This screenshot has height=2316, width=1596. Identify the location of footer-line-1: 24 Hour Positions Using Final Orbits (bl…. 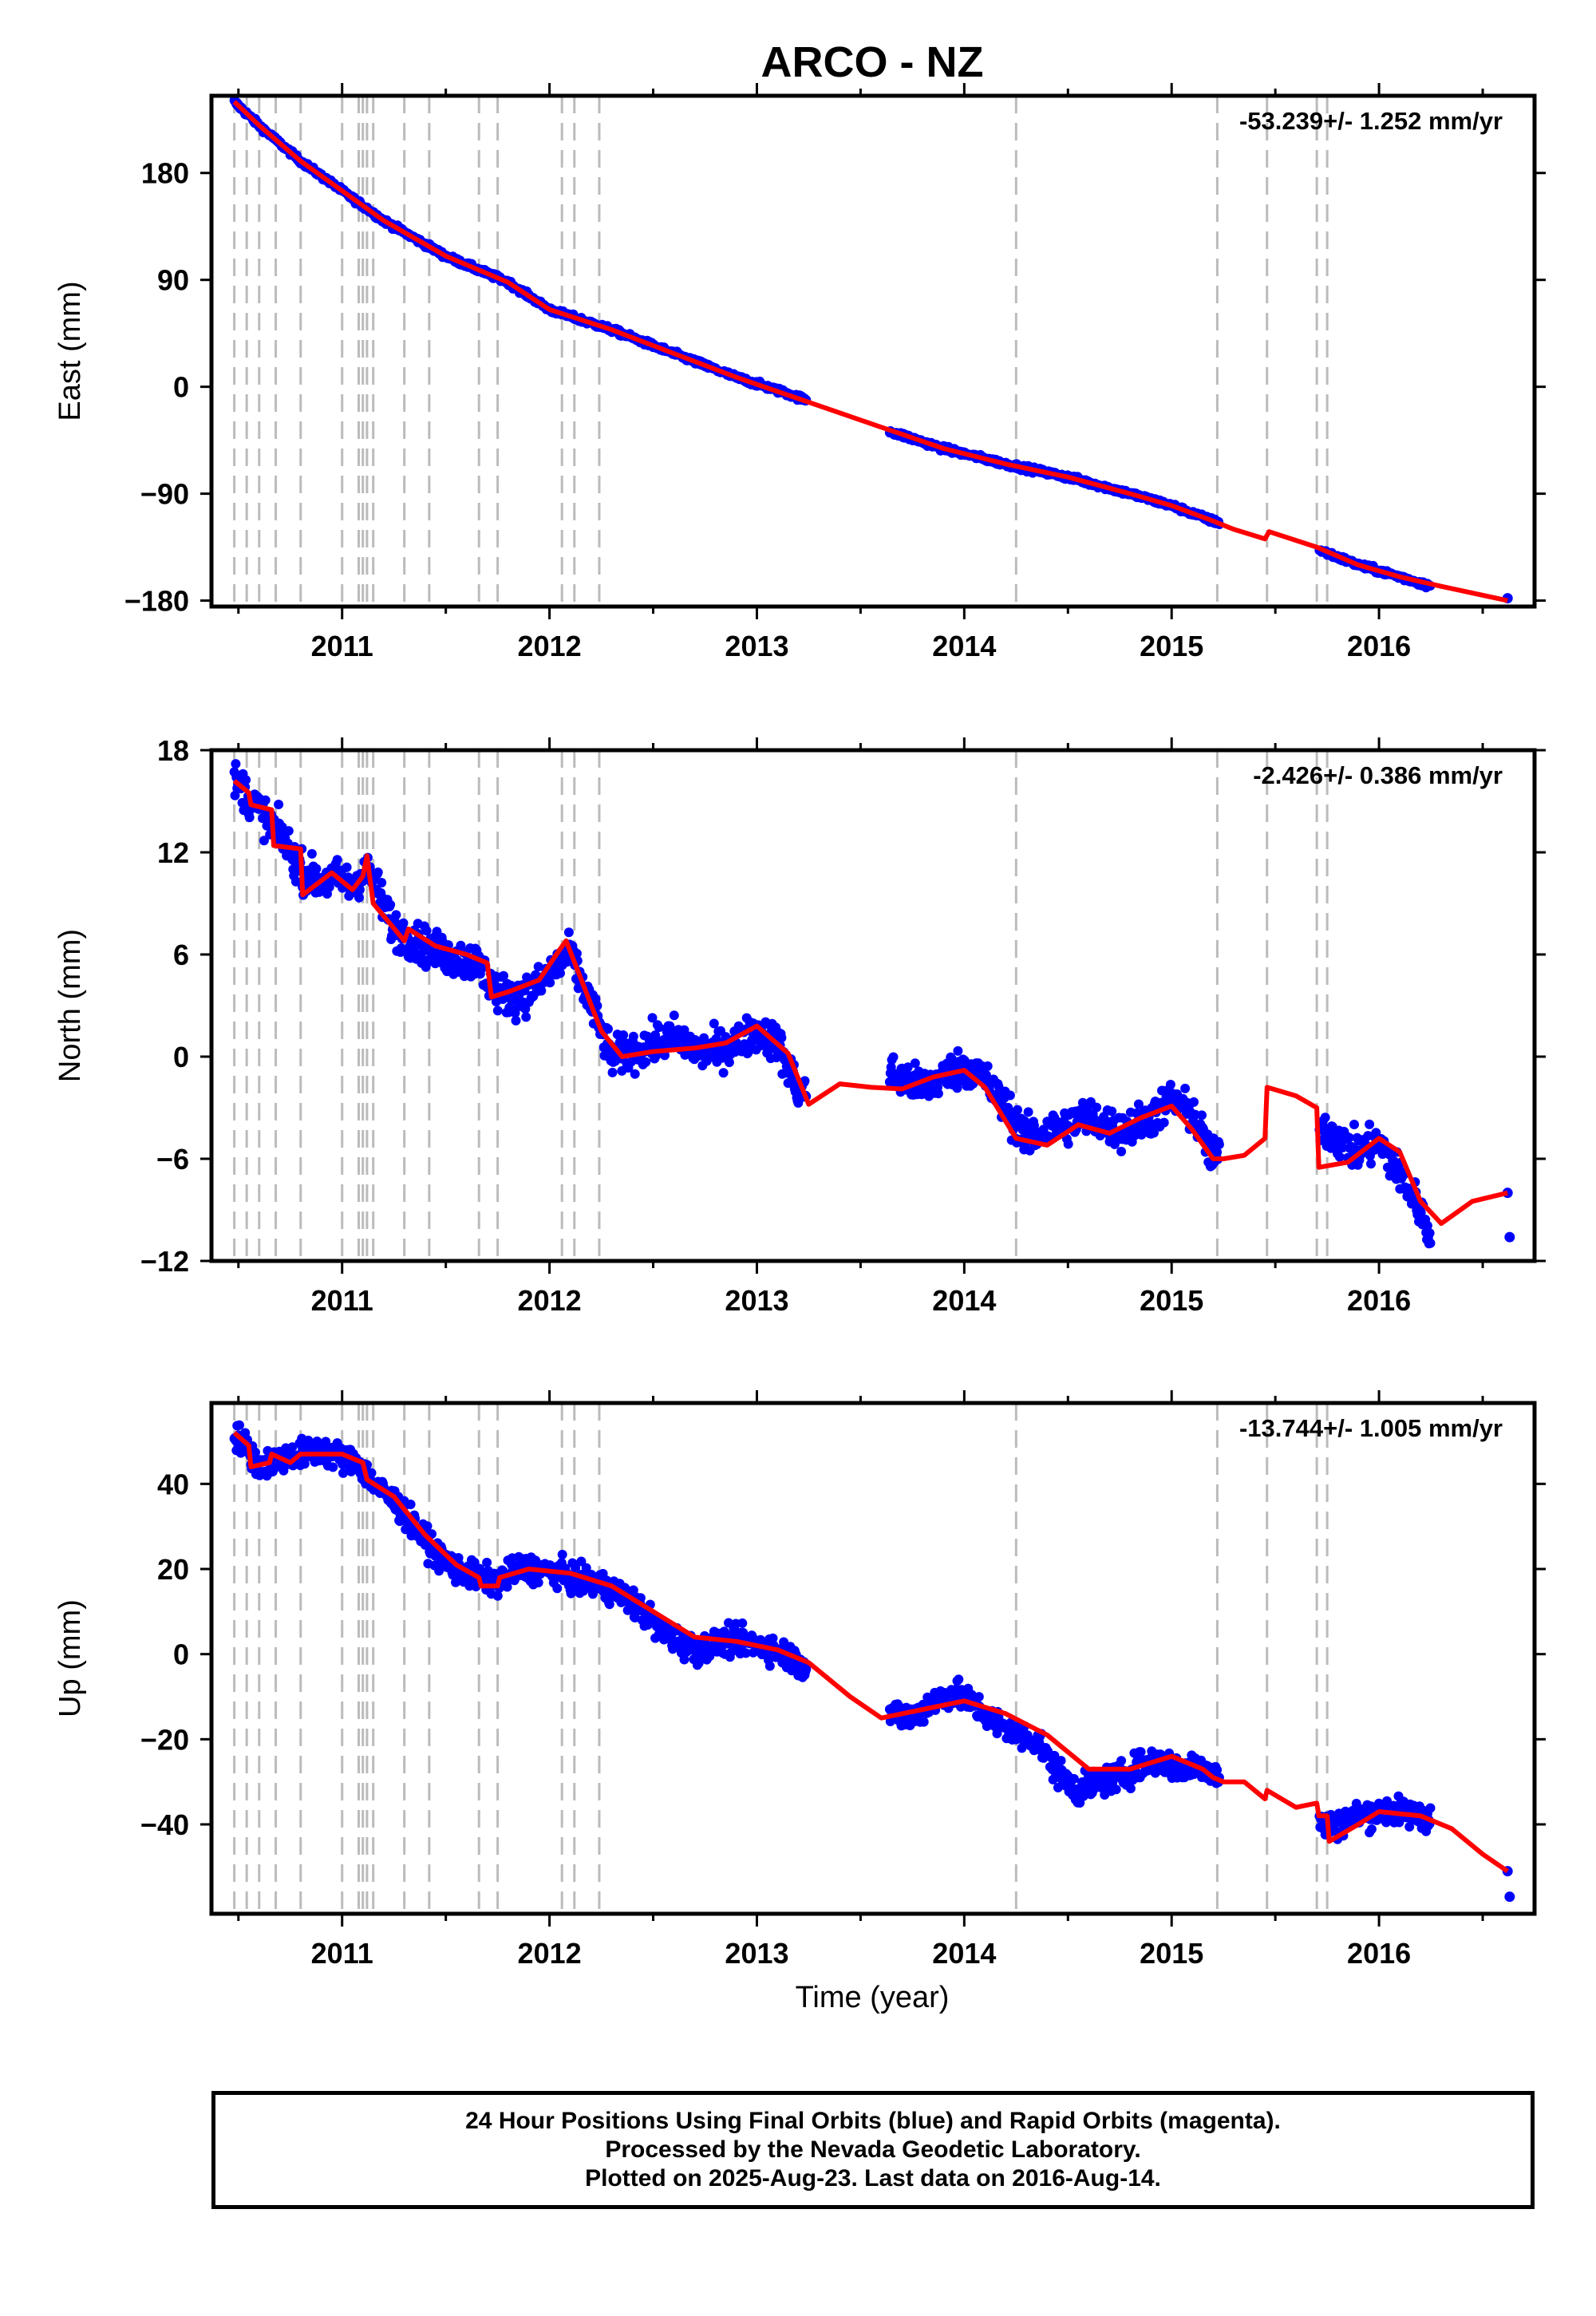
(873, 2121).